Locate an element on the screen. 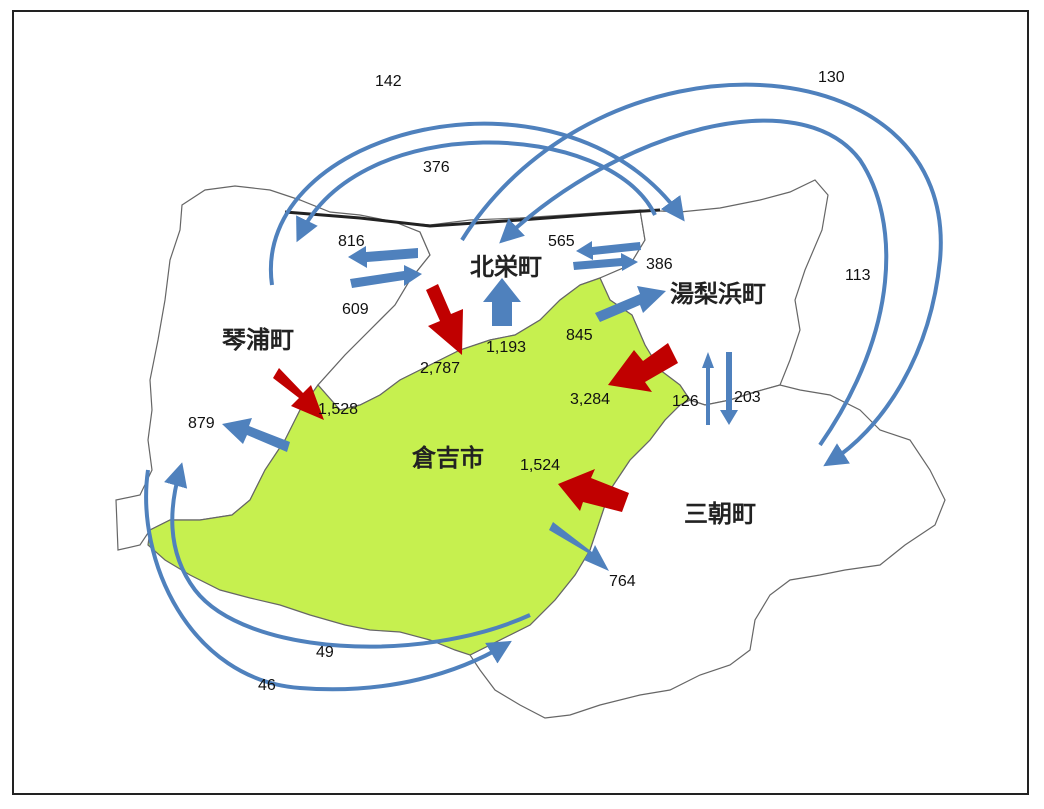 This screenshot has width=1044, height=809. flow-label-879: 879 is located at coordinates (201, 423).